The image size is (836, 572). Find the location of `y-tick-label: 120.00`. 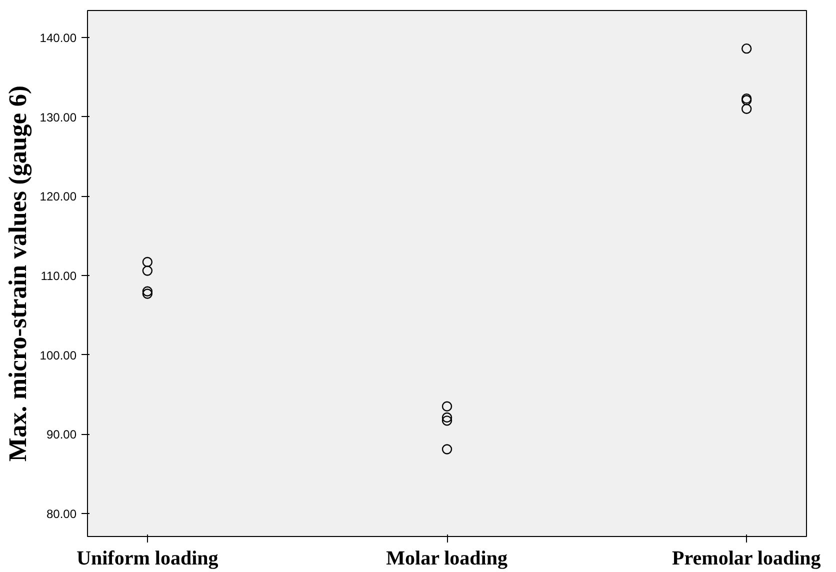

y-tick-label: 120.00 is located at coordinates (58, 197).